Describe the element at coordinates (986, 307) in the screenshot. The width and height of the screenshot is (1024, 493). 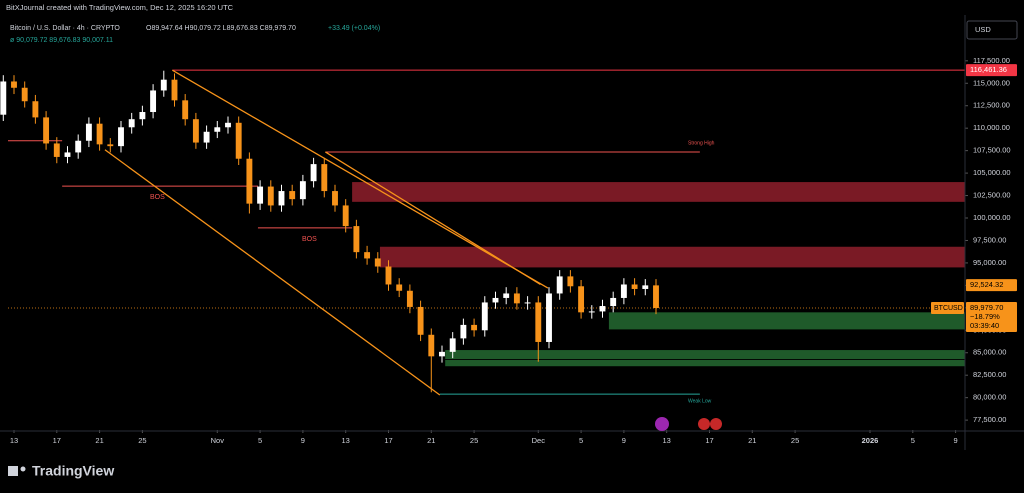
I see `last-price-label: 89,979.70` at that location.